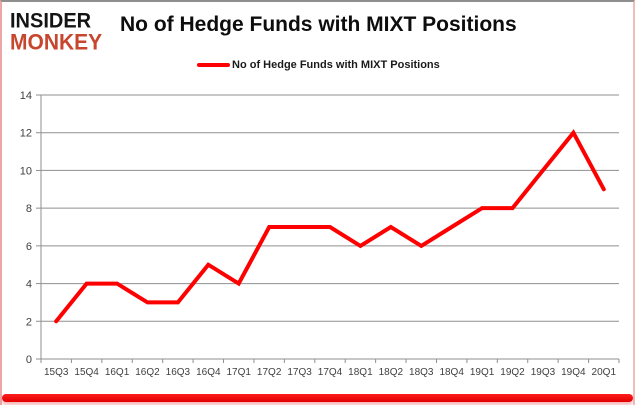  What do you see at coordinates (29, 360) in the screenshot?
I see `y-tick-label-0: 0` at bounding box center [29, 360].